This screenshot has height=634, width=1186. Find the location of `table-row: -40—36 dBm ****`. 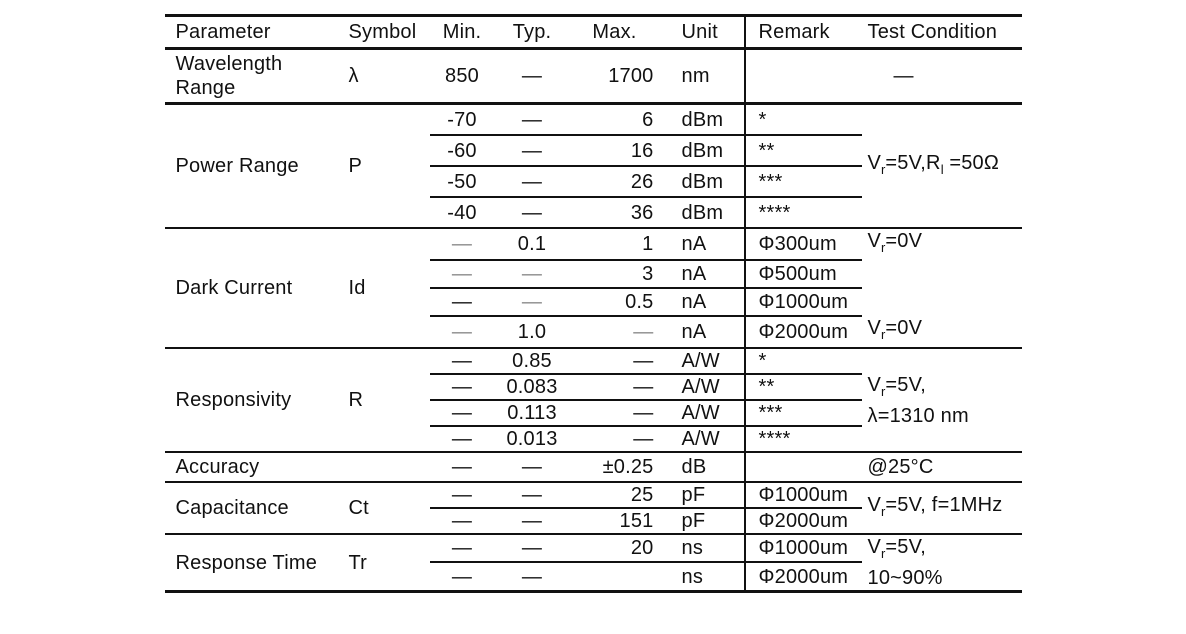

table-row: -40—36 dBm **** is located at coordinates (593, 212).